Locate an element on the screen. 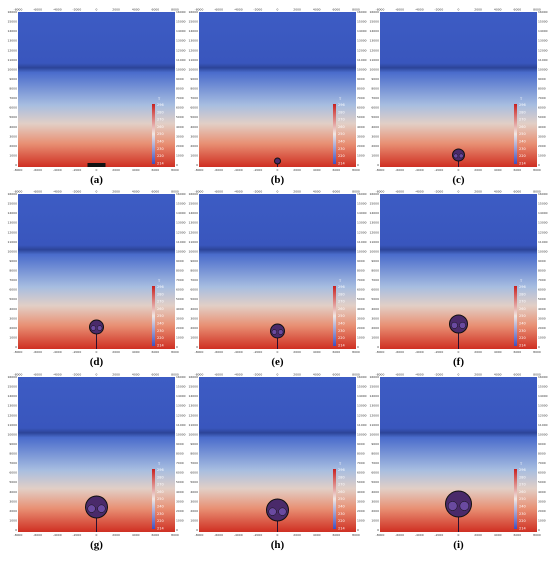 The image size is (550, 567). vortex is located at coordinates (464, 506).